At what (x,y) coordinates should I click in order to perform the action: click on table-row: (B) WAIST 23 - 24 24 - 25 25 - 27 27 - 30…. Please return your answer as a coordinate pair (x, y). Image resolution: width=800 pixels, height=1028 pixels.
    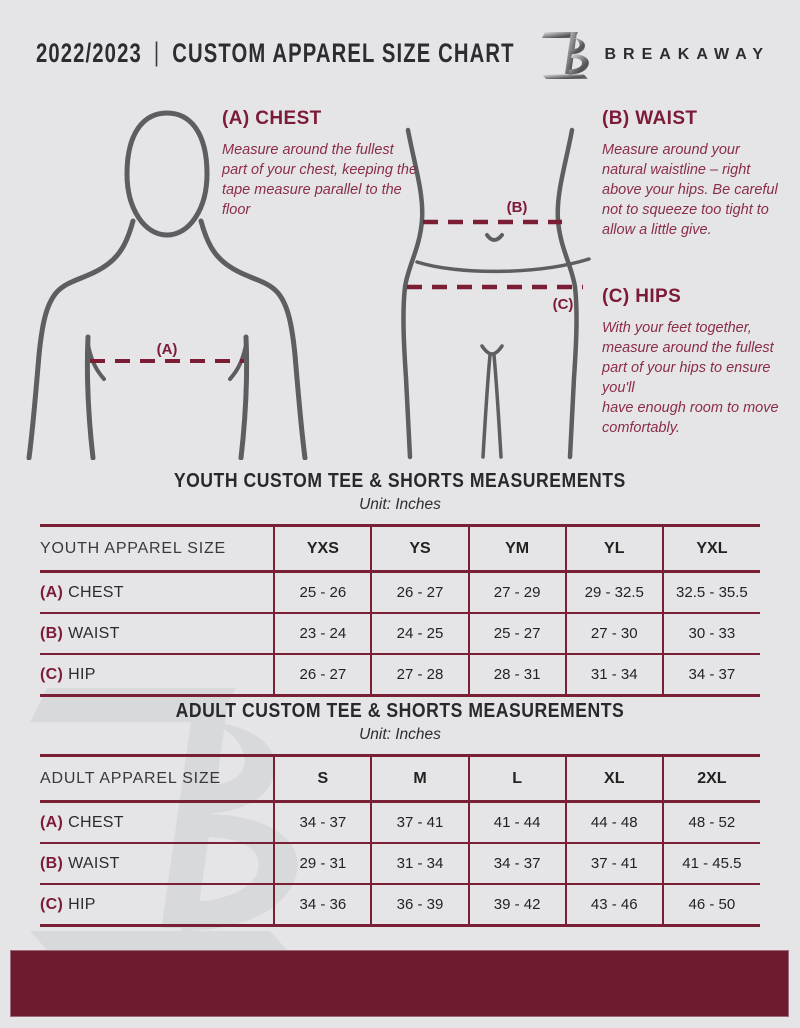
    Looking at the image, I should click on (400, 633).